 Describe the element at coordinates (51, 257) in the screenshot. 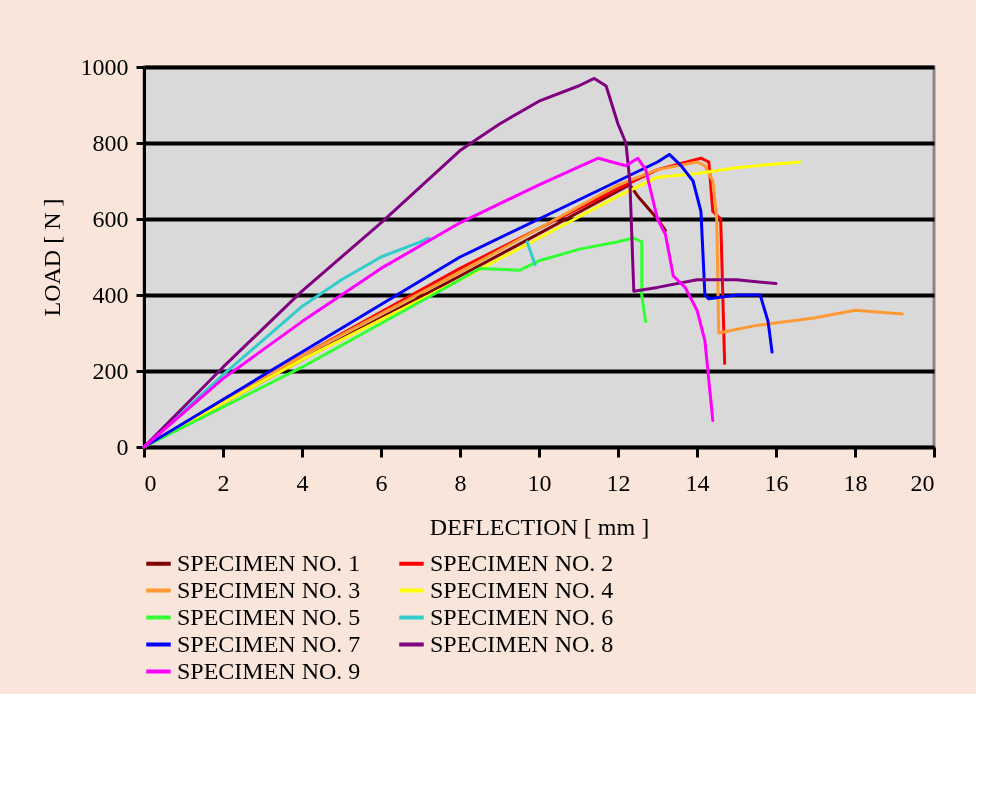

I see `y-axis-title: LOAD [ N ]` at that location.